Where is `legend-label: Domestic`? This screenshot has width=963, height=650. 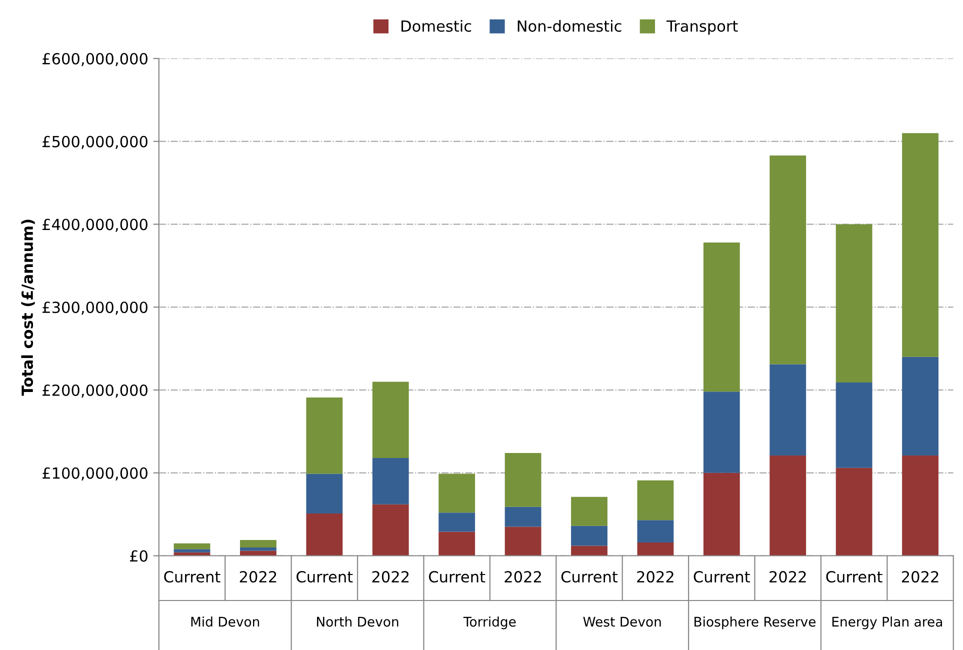
legend-label: Domestic is located at coordinates (437, 26).